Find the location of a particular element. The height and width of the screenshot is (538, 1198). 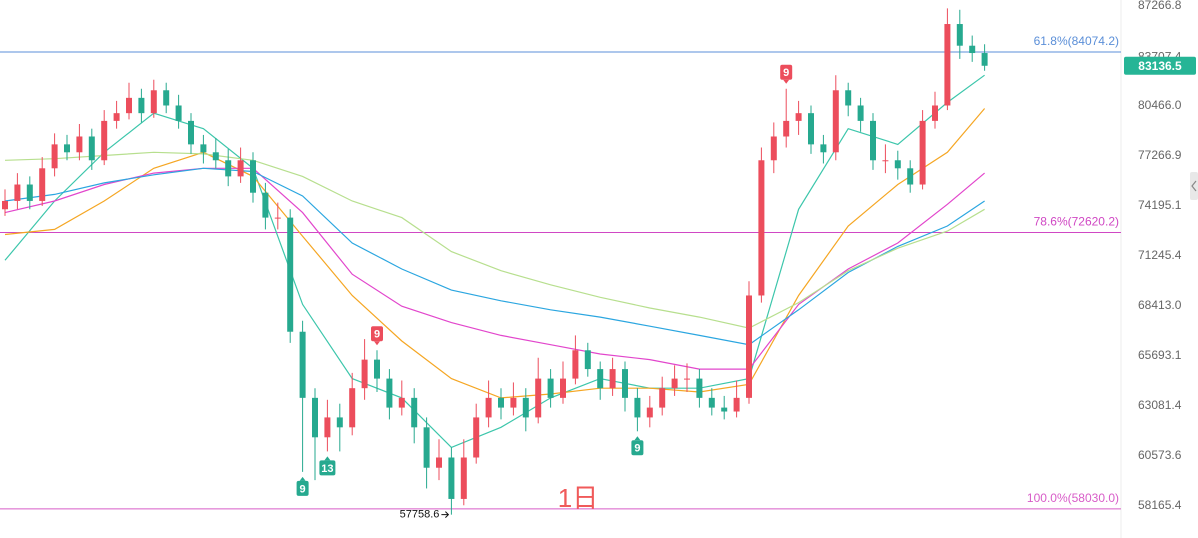

y-tick-label: 58165.4 is located at coordinates (1160, 505).